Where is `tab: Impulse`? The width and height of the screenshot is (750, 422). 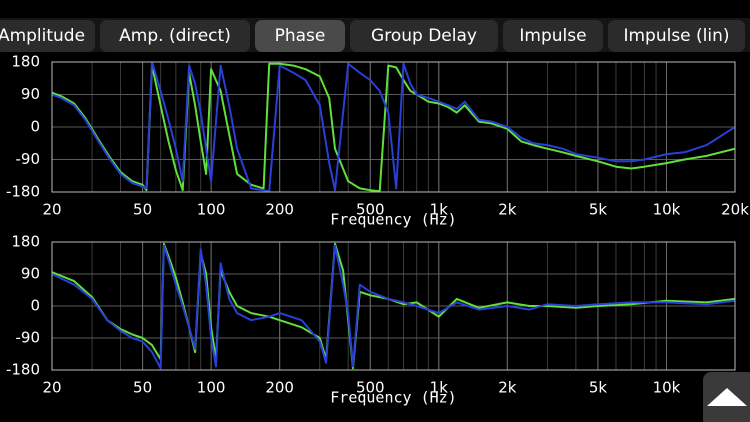
tab: Impulse is located at coordinates (553, 36).